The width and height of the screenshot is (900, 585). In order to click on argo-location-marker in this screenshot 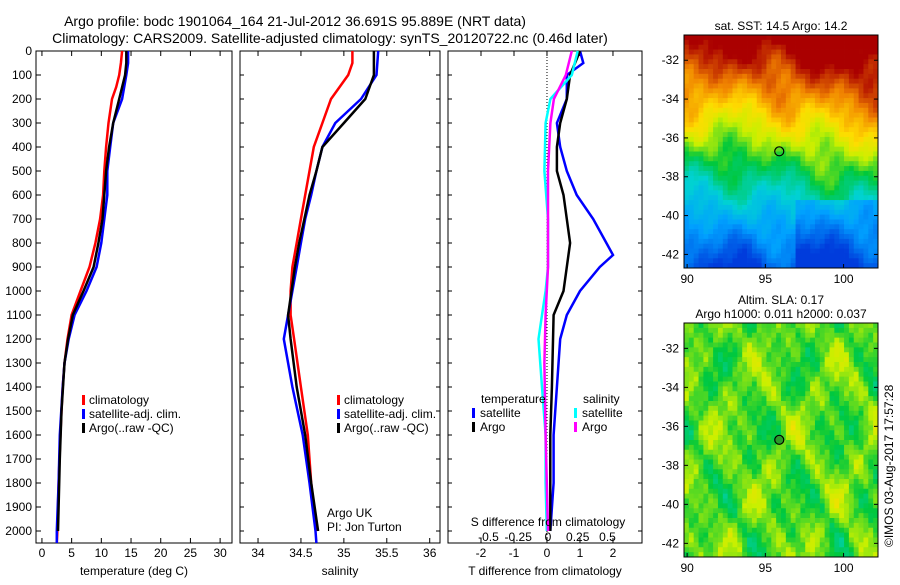, I will do `click(779, 439)`.